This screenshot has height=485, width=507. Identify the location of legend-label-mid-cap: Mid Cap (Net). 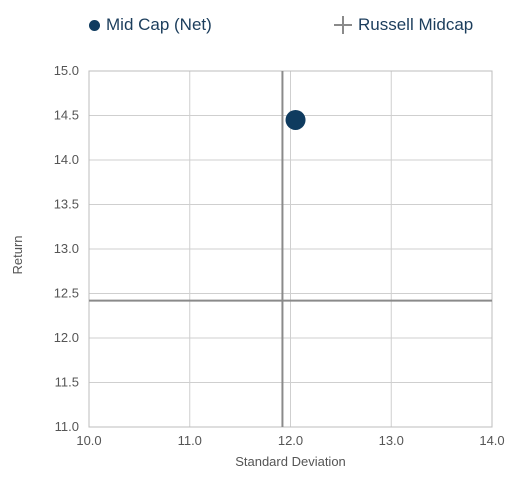
(159, 24).